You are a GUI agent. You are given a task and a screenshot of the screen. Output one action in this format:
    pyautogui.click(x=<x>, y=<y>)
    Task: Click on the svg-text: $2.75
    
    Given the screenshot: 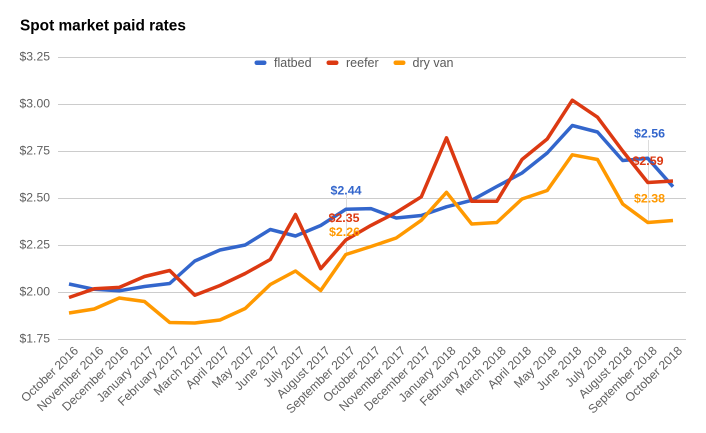 What is the action you would take?
    pyautogui.click(x=35, y=150)
    